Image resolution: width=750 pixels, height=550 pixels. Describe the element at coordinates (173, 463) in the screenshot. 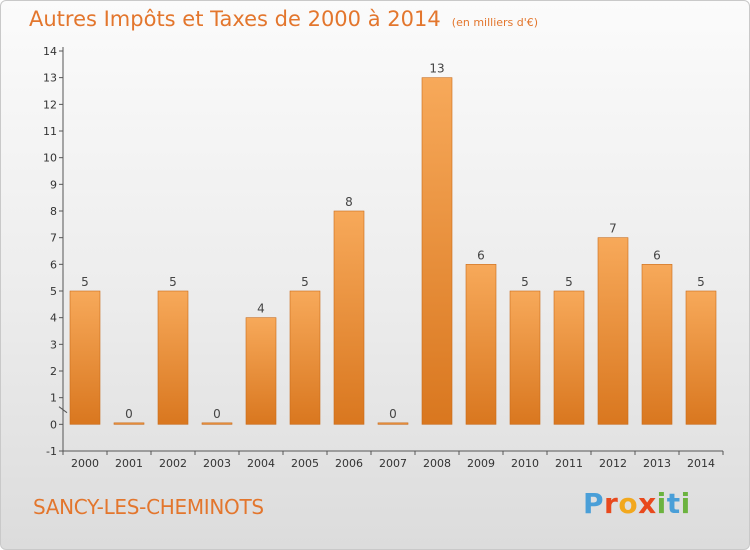

I see `x-tick-label-2002: 2002` at that location.